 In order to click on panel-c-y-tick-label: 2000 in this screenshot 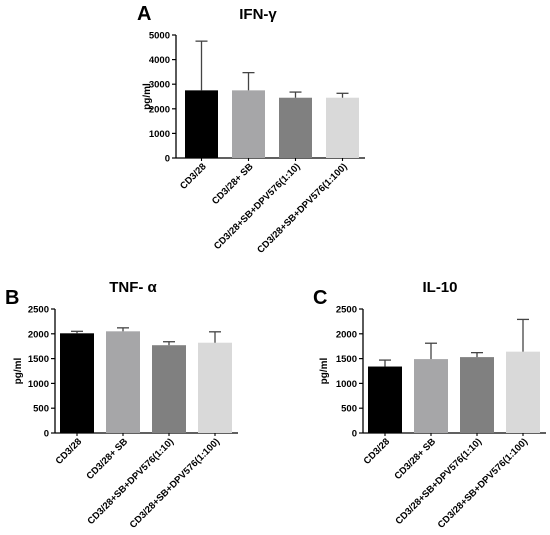, I will do `click(346, 334)`.